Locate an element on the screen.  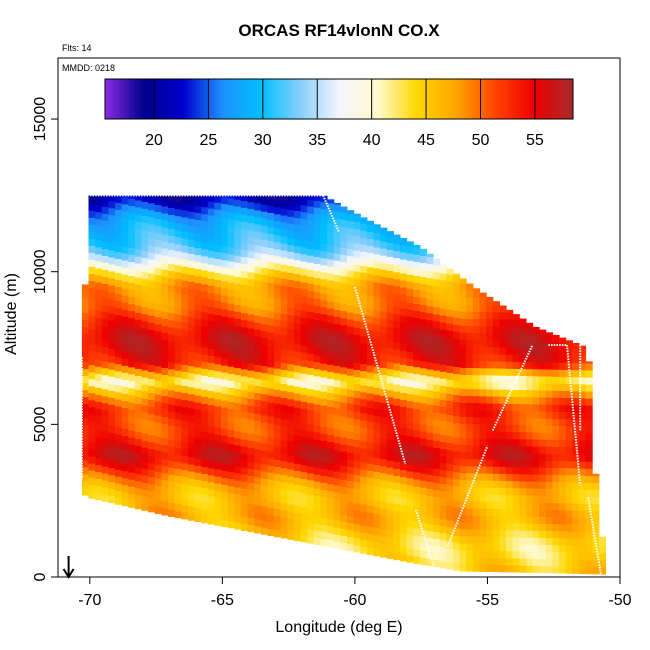
x-tick-label: -70 is located at coordinates (89, 600).